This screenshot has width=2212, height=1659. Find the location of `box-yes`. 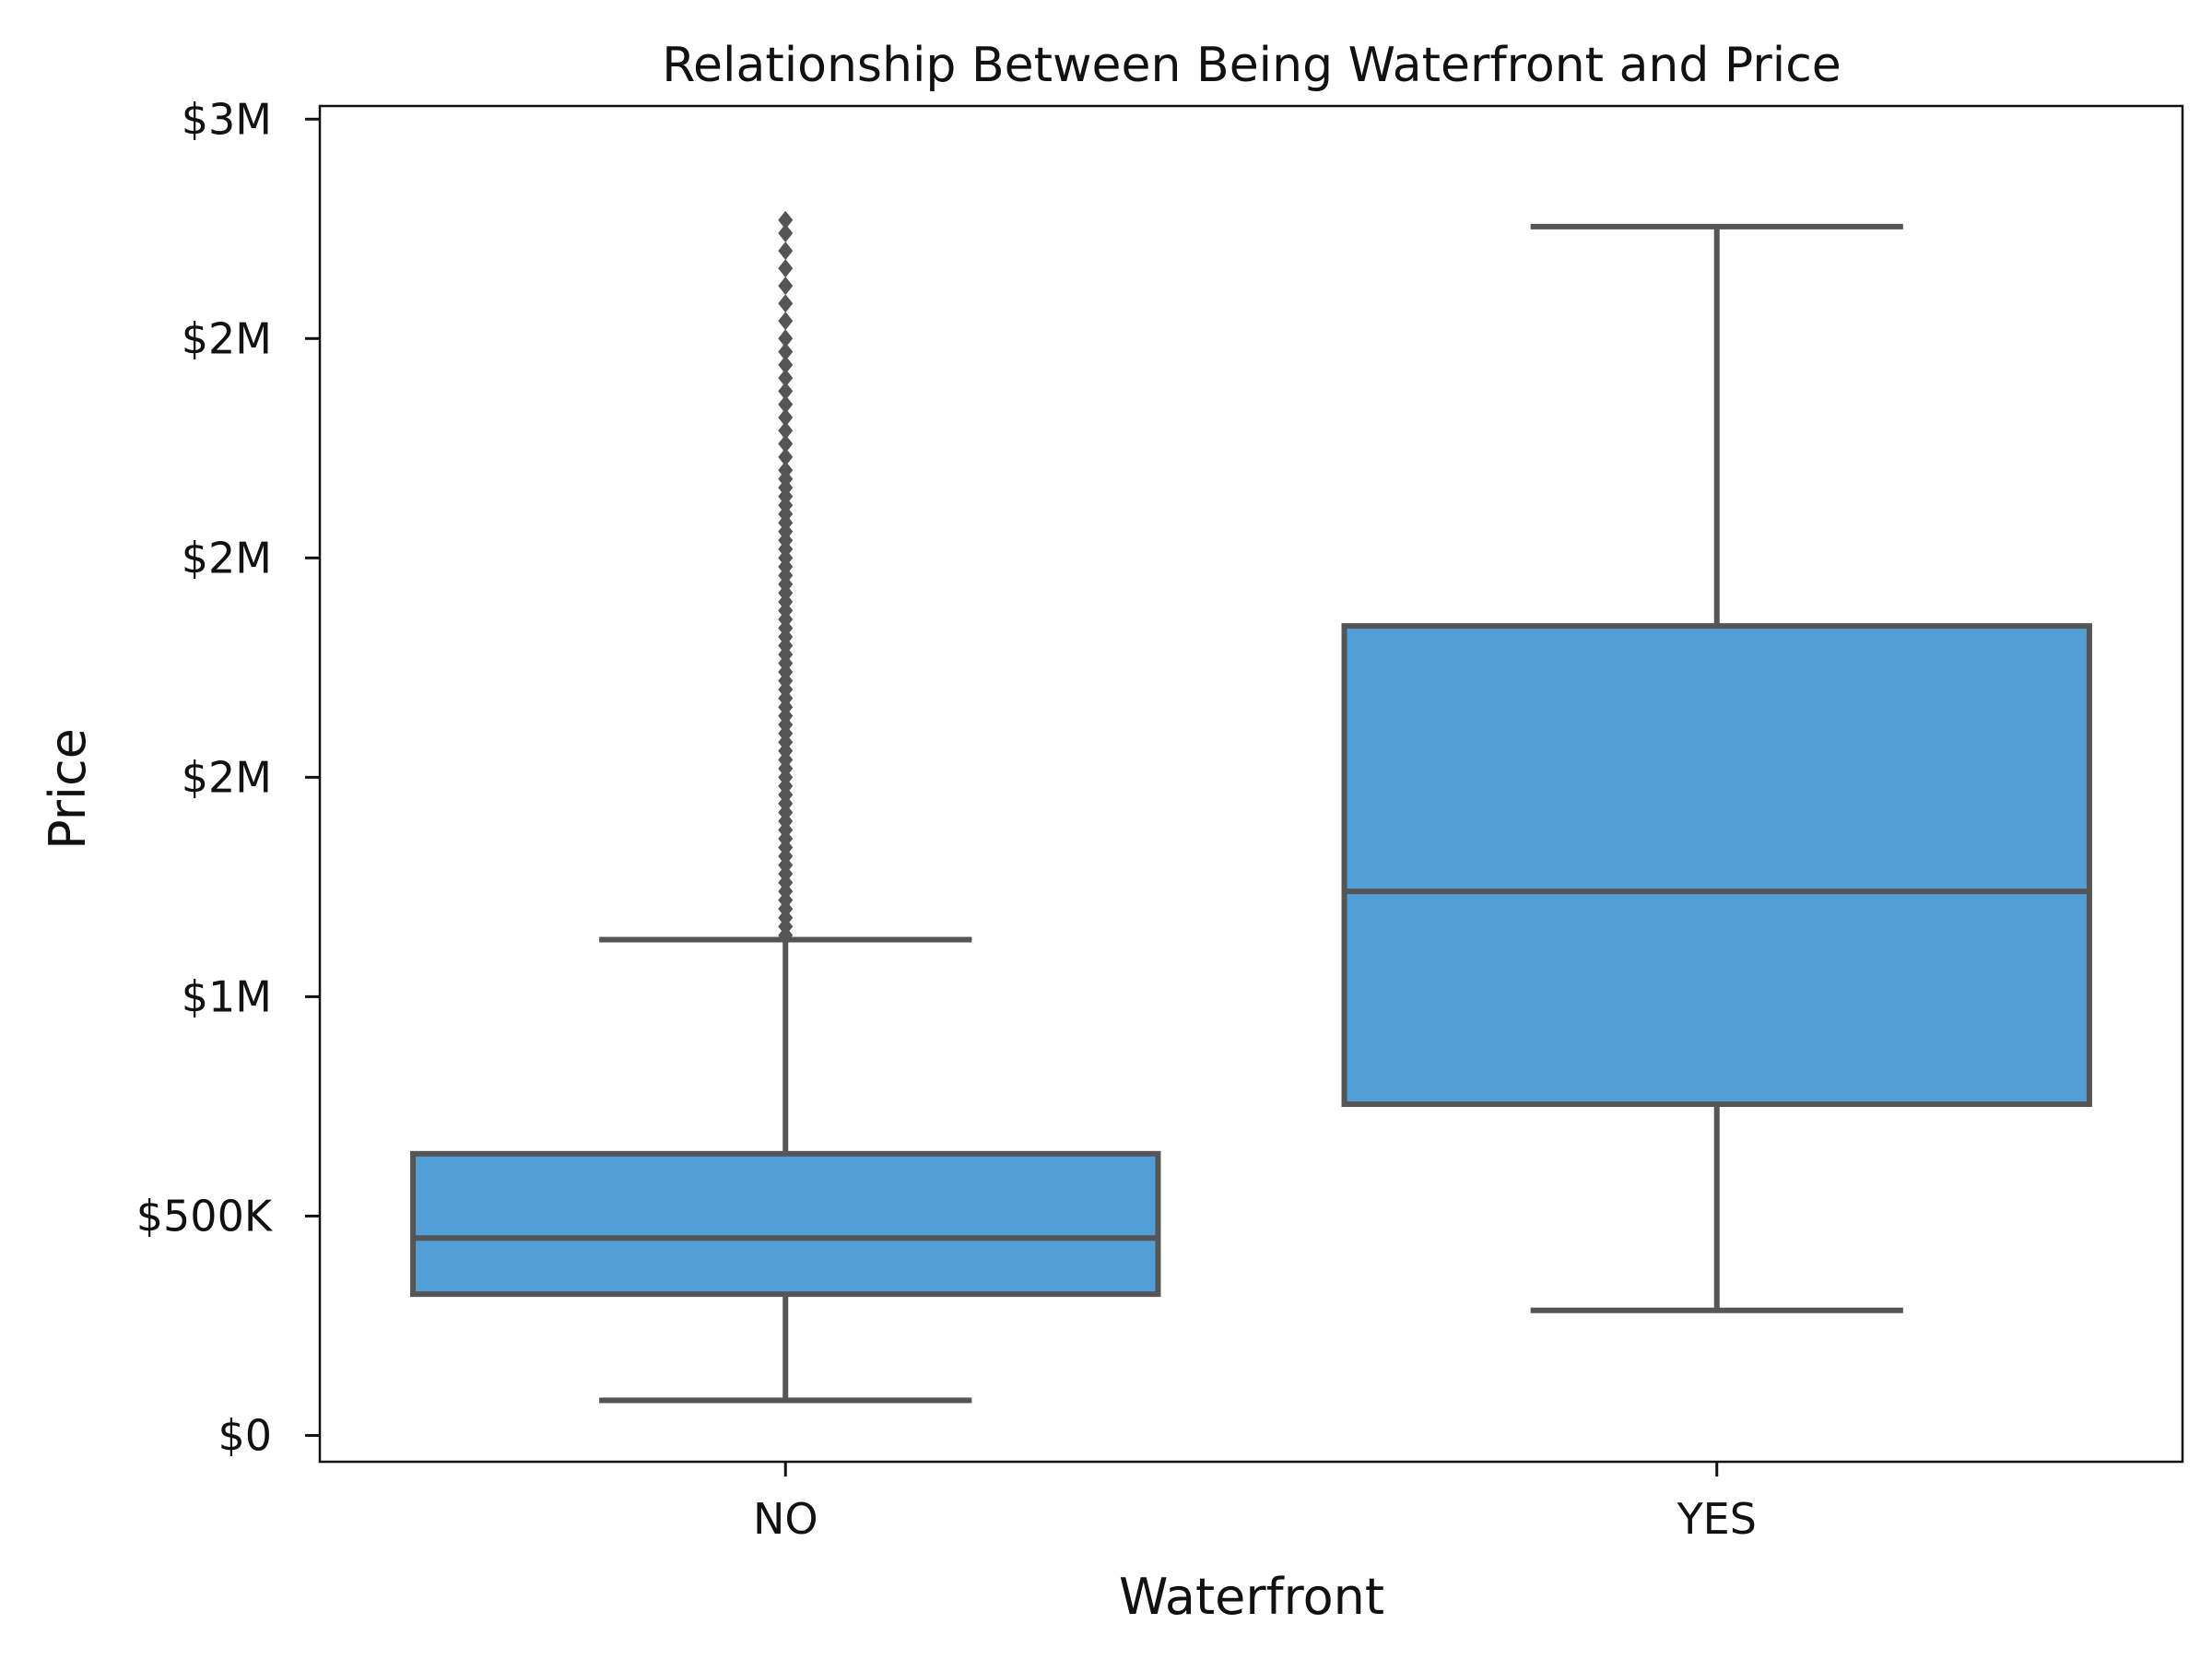

box-yes is located at coordinates (1716, 865).